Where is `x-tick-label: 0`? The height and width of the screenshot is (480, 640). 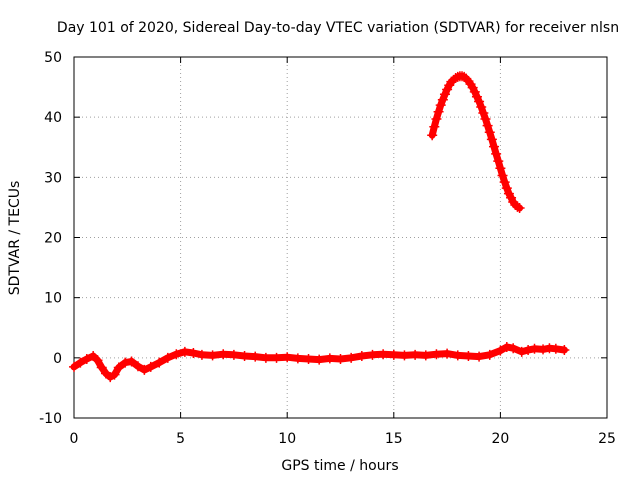 x-tick-label: 0 is located at coordinates (74, 439).